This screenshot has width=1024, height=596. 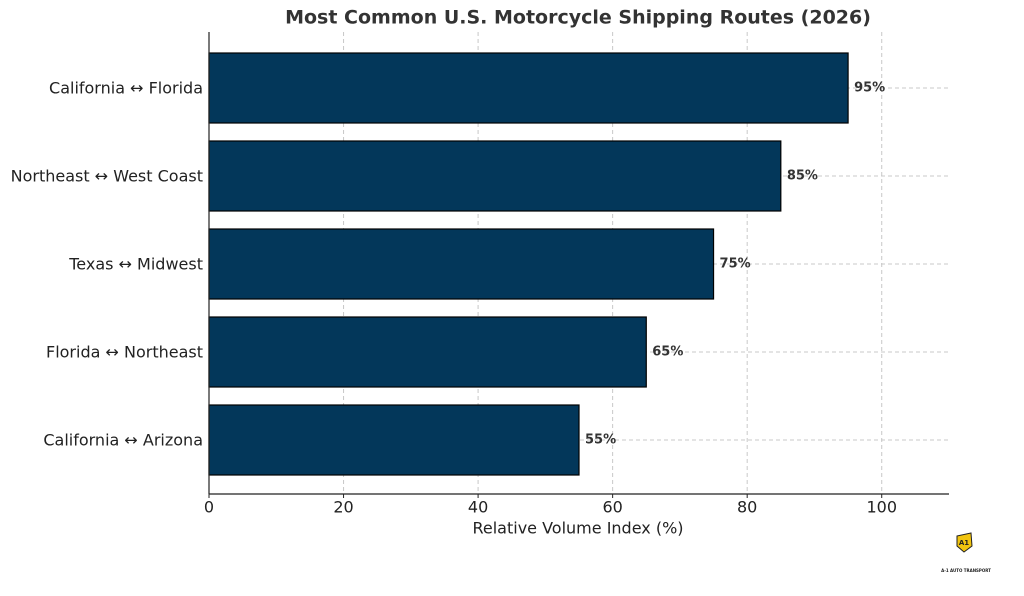 I want to click on logo: A1 A-1 AUTO TRANSPORT, so click(x=966, y=552).